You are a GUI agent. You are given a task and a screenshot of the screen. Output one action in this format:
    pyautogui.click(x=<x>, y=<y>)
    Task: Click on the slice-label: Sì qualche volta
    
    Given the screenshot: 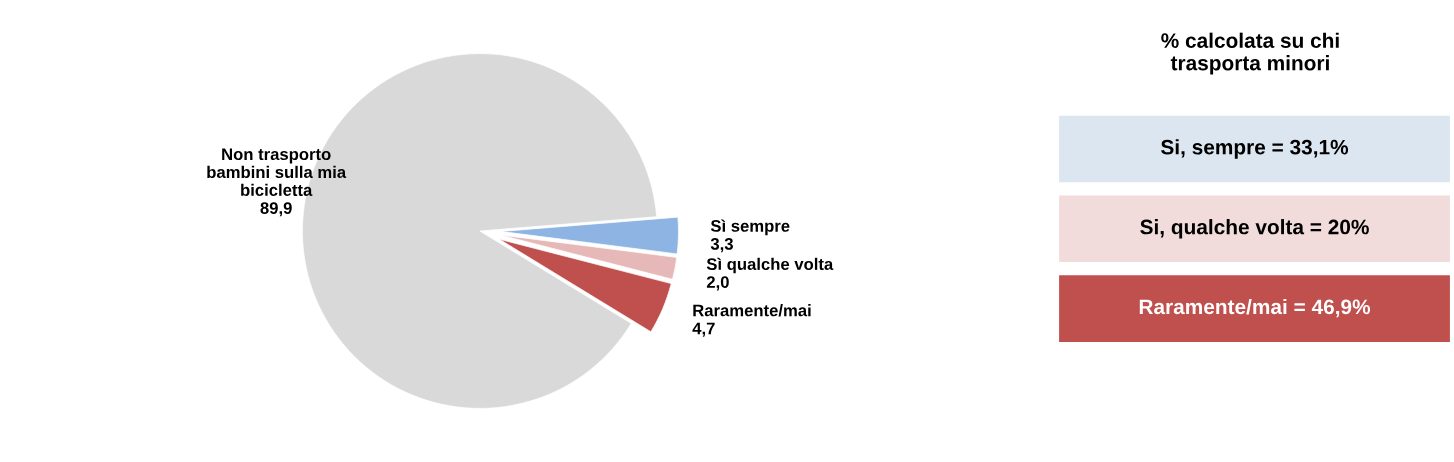 What is the action you would take?
    pyautogui.click(x=770, y=265)
    